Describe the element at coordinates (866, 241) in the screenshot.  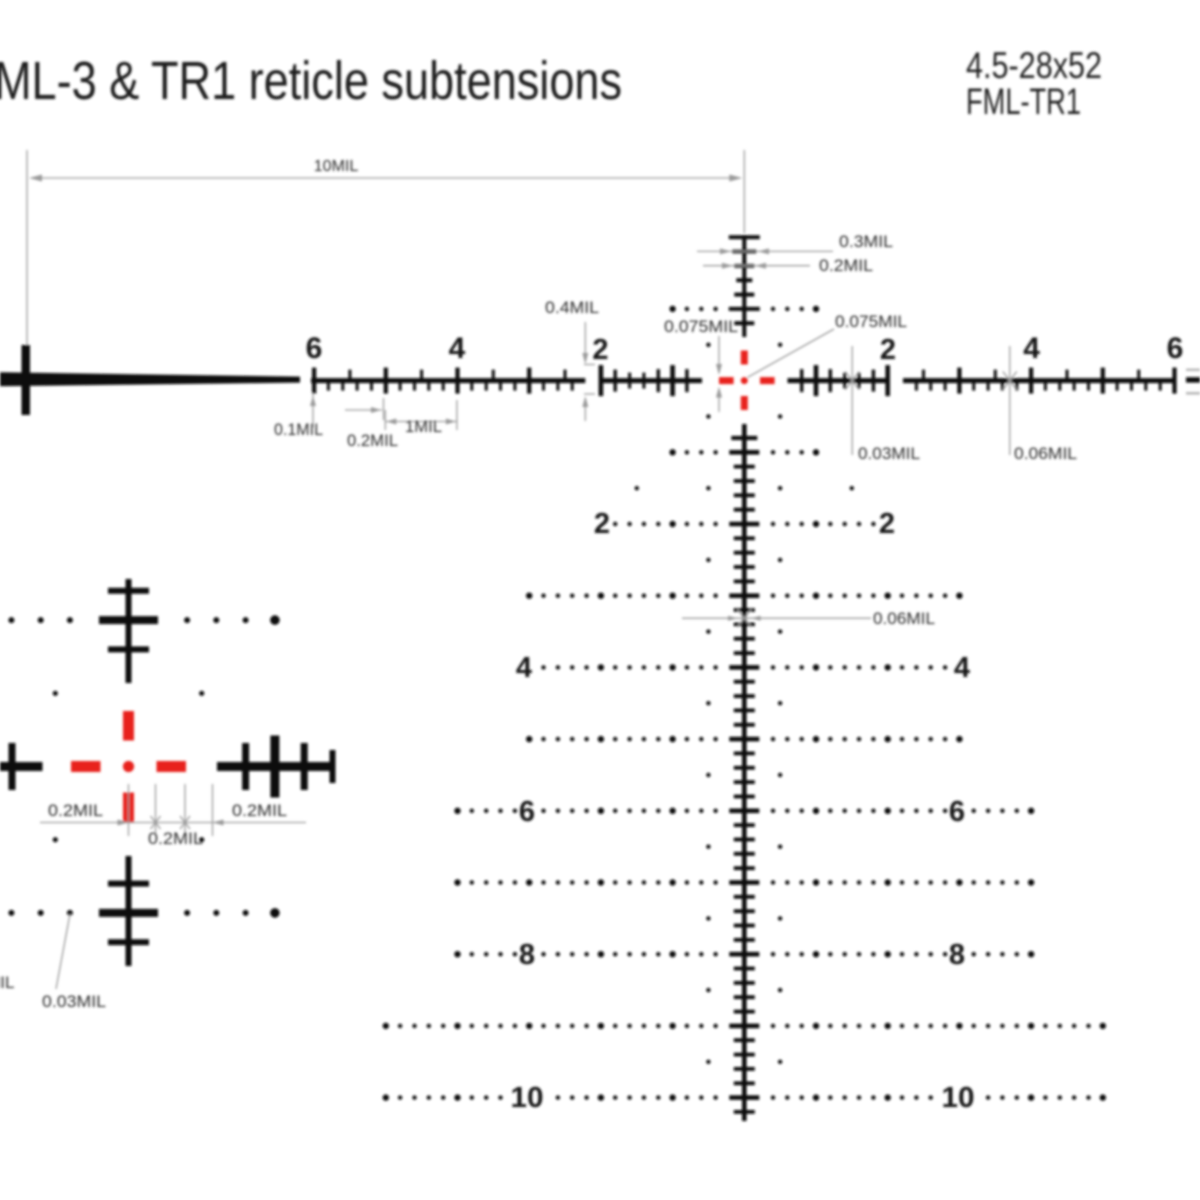
I see `svg-text: 0.3MIL` at that location.